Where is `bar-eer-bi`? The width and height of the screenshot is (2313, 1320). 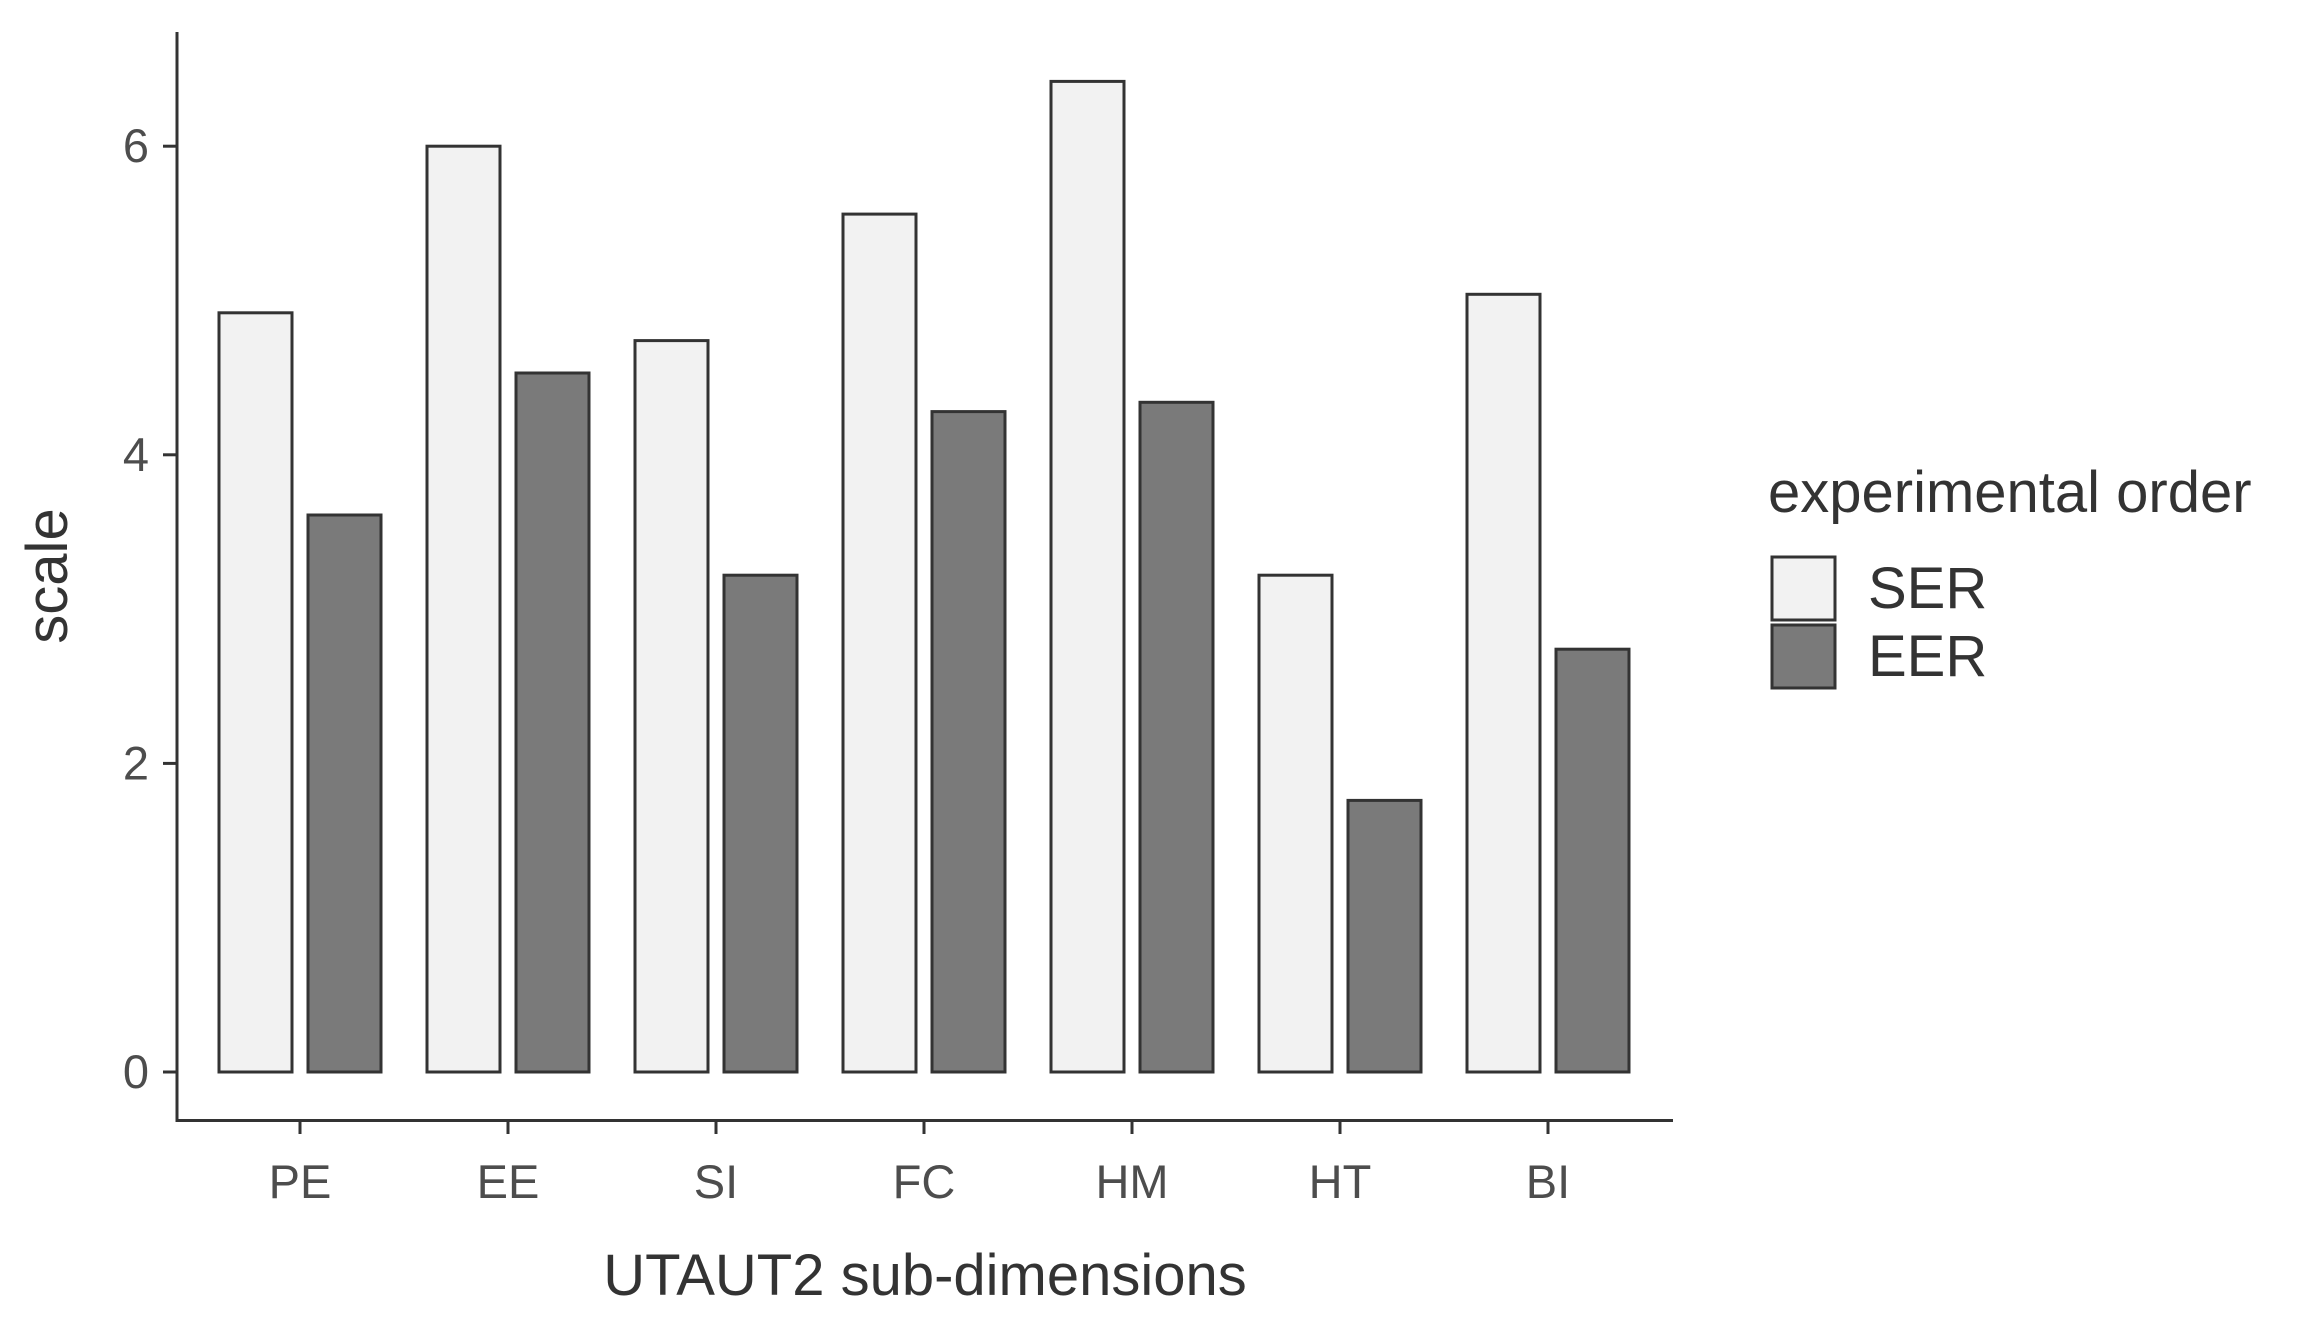
bar-eer-bi is located at coordinates (1592, 860).